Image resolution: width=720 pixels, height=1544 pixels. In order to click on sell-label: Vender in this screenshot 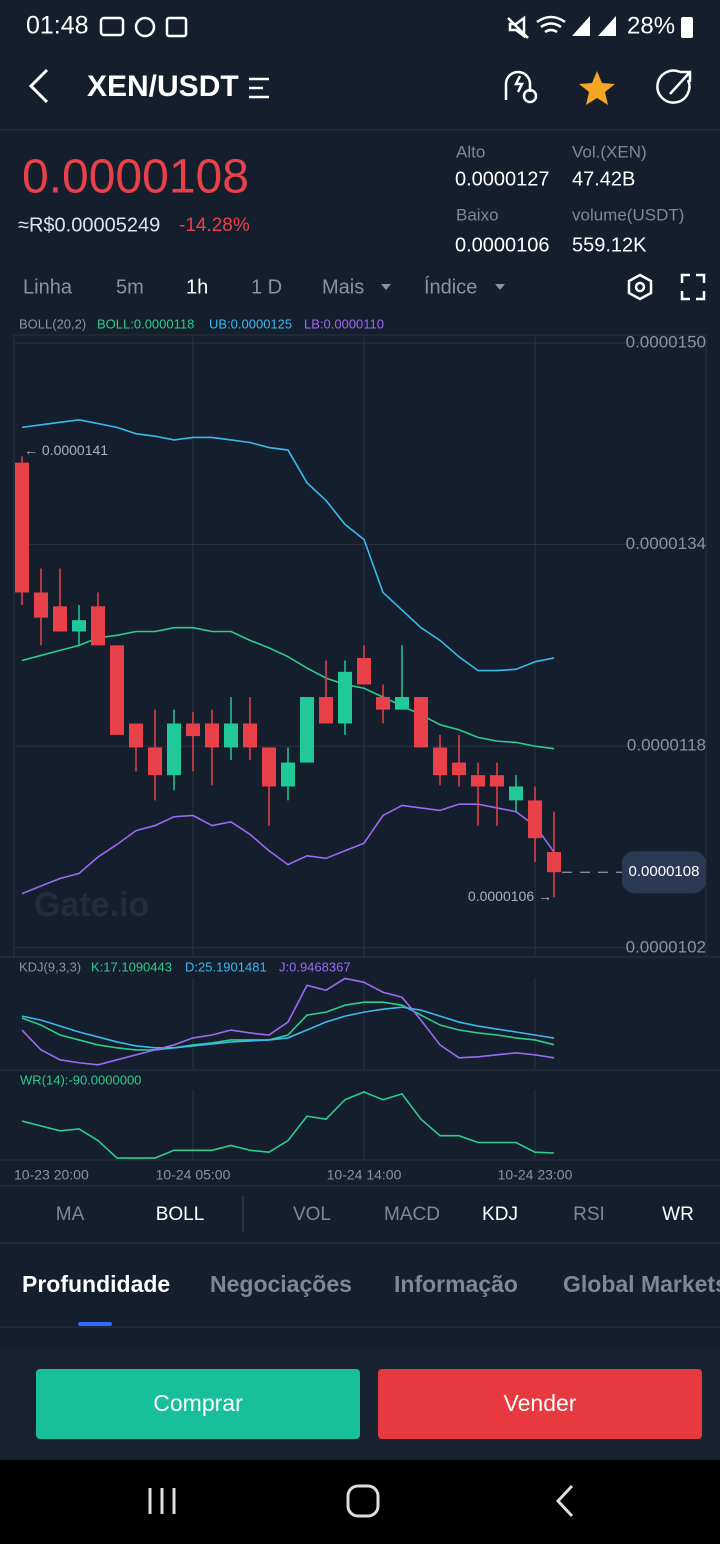, I will do `click(540, 1403)`.